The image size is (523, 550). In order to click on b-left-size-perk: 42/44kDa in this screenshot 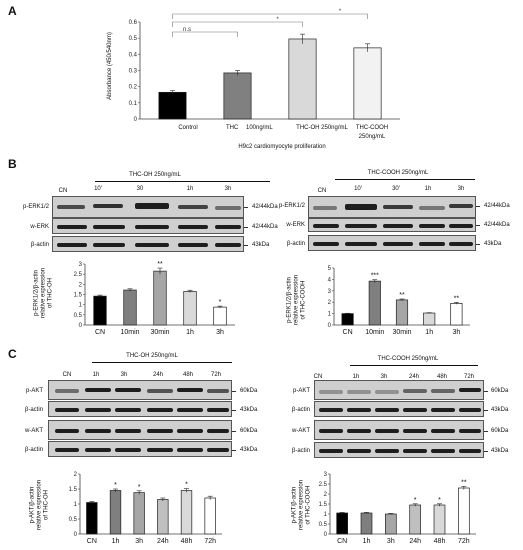, I will do `click(265, 207)`.